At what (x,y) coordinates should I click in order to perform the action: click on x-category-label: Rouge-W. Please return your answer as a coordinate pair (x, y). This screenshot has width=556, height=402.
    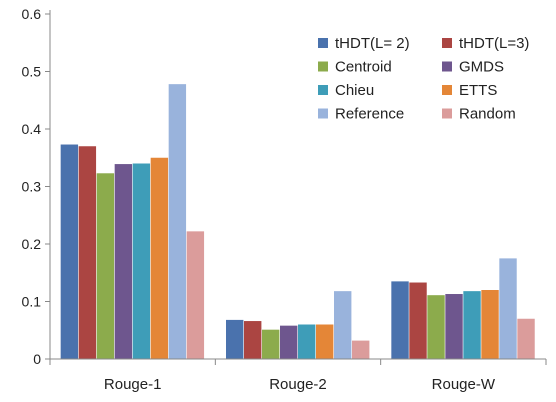
    Looking at the image, I should click on (464, 384).